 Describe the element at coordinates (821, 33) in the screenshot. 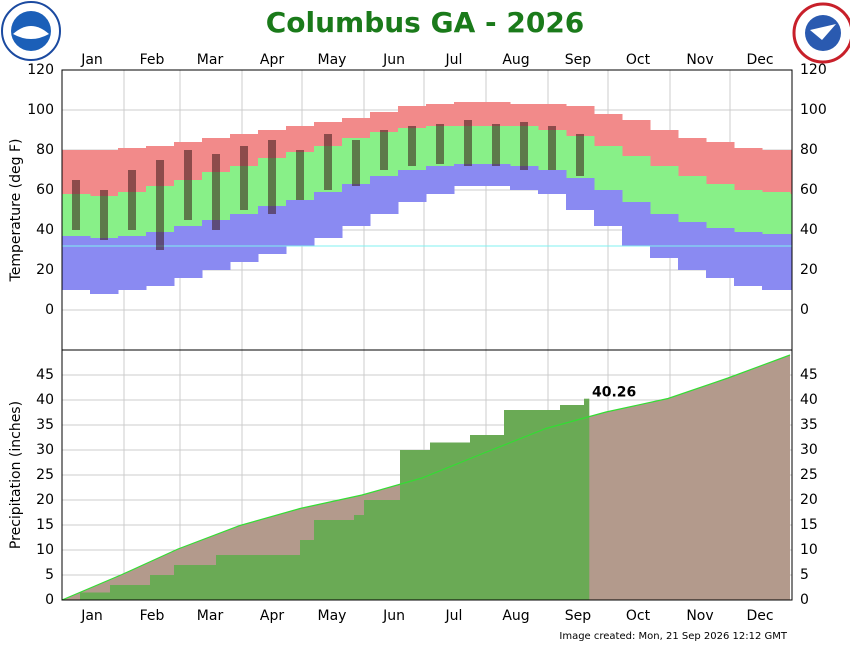

I see `nws-logo` at that location.